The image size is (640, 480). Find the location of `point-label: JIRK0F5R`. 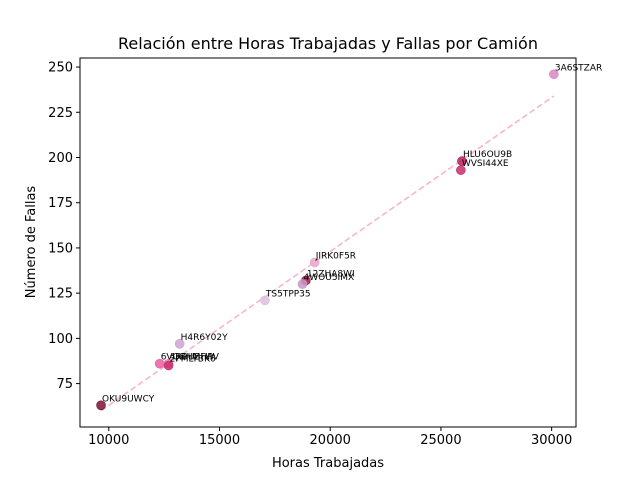

point-label: JIRK0F5R is located at coordinates (335, 256).